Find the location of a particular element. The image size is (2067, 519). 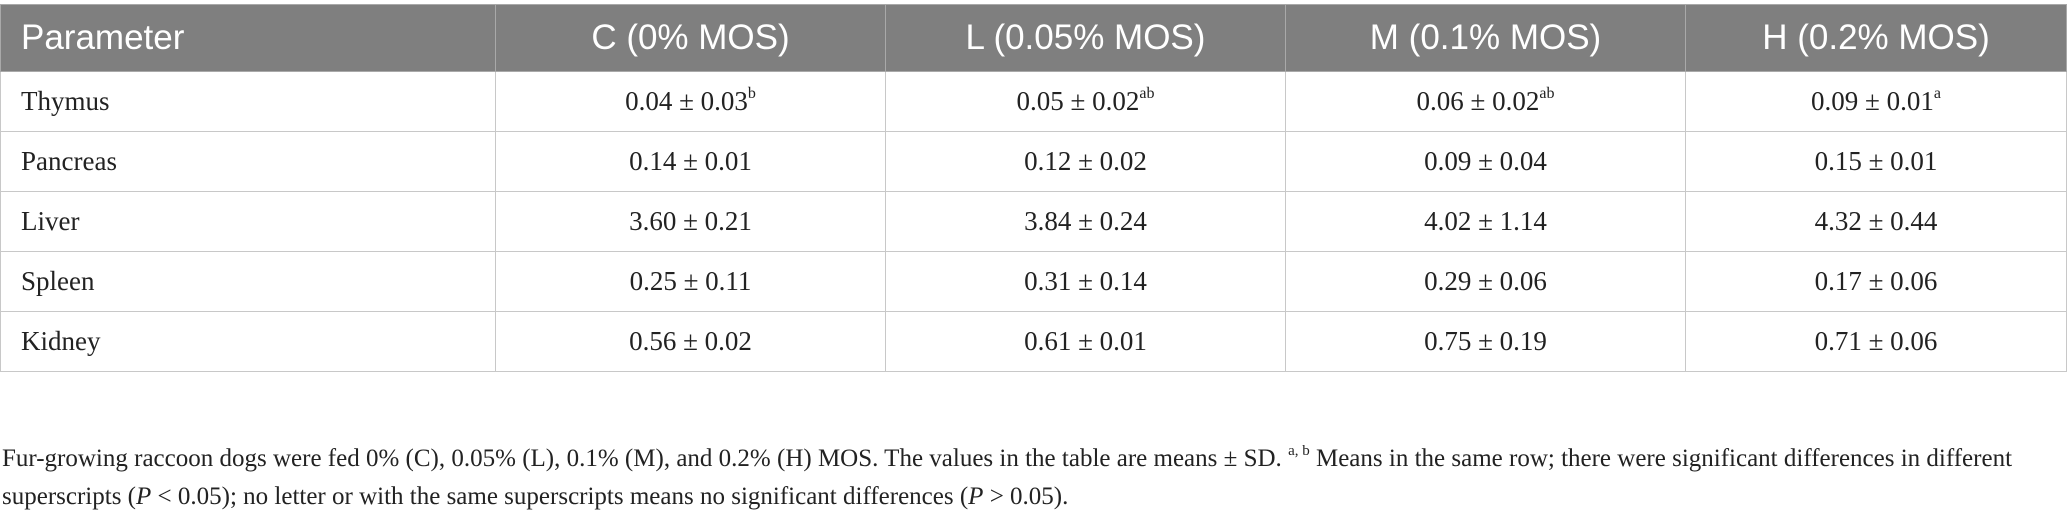

cell-value: 0.05 ± 0.02 is located at coordinates (1078, 101).